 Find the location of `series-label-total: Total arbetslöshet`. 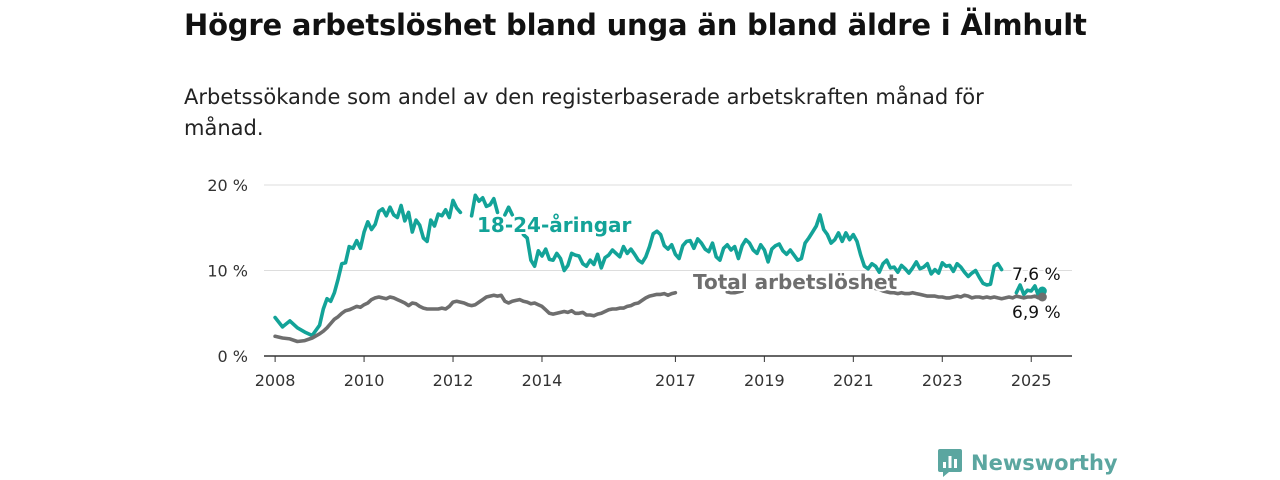

series-label-total: Total arbetslöshet is located at coordinates (795, 282).